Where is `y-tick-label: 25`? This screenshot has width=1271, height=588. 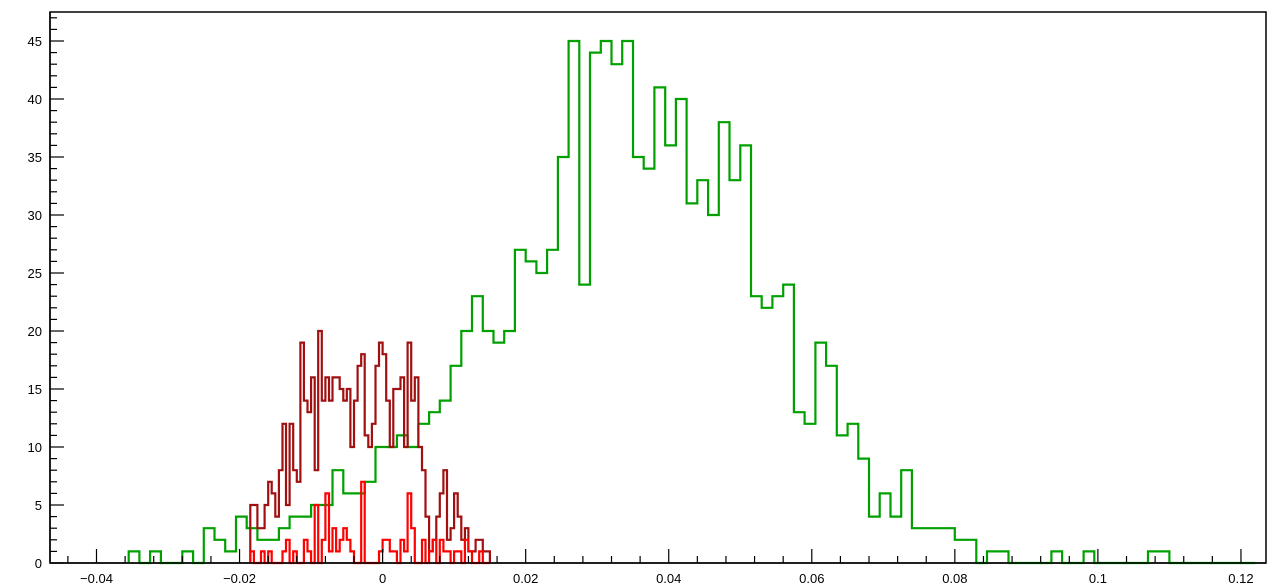 y-tick-label: 25 is located at coordinates (35, 273).